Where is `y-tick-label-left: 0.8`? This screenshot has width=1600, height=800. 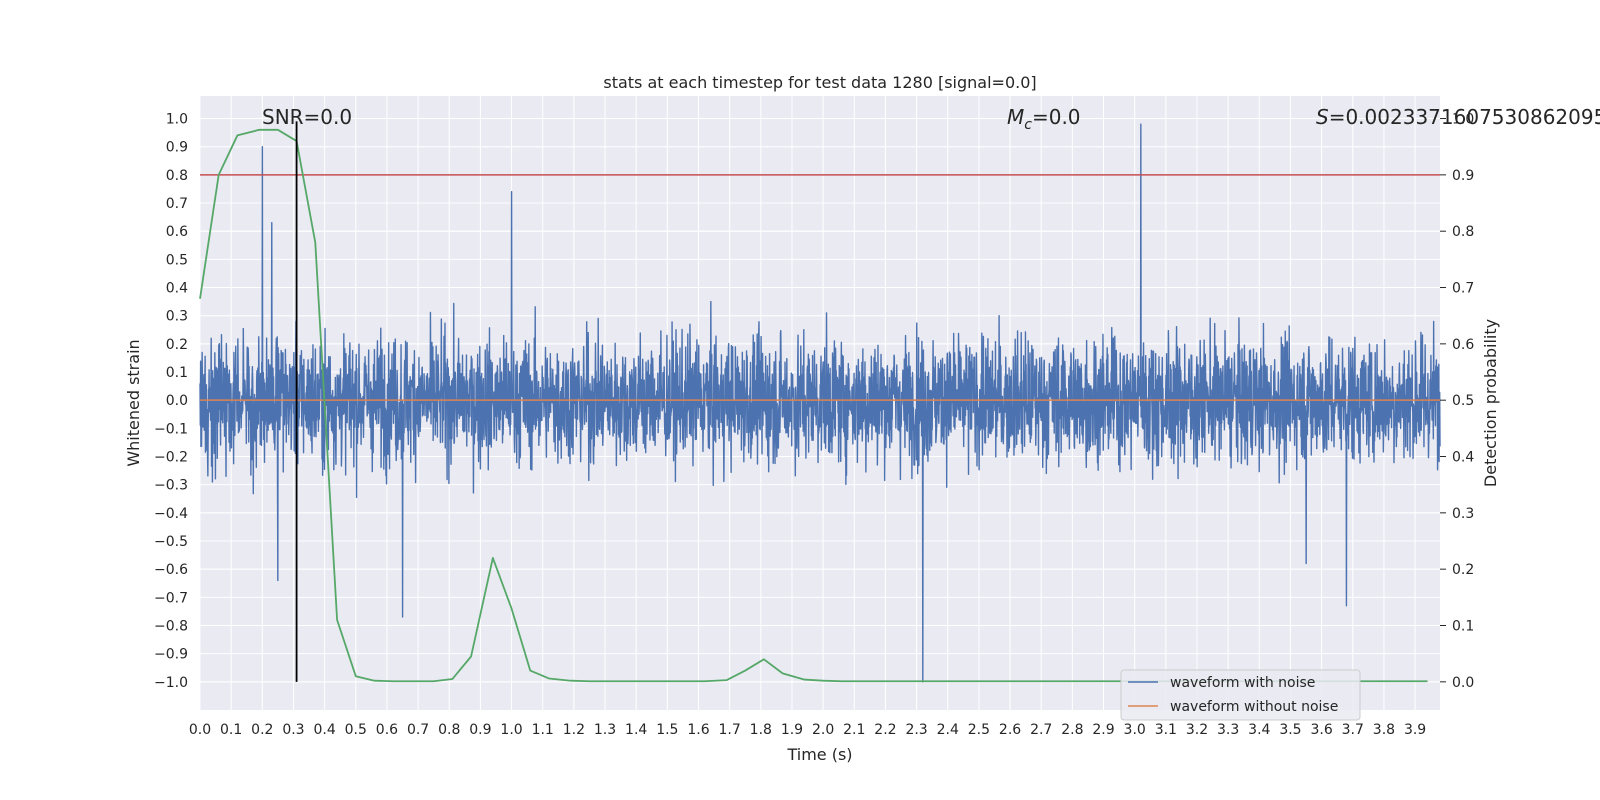
y-tick-label-left: 0.8 is located at coordinates (177, 176).